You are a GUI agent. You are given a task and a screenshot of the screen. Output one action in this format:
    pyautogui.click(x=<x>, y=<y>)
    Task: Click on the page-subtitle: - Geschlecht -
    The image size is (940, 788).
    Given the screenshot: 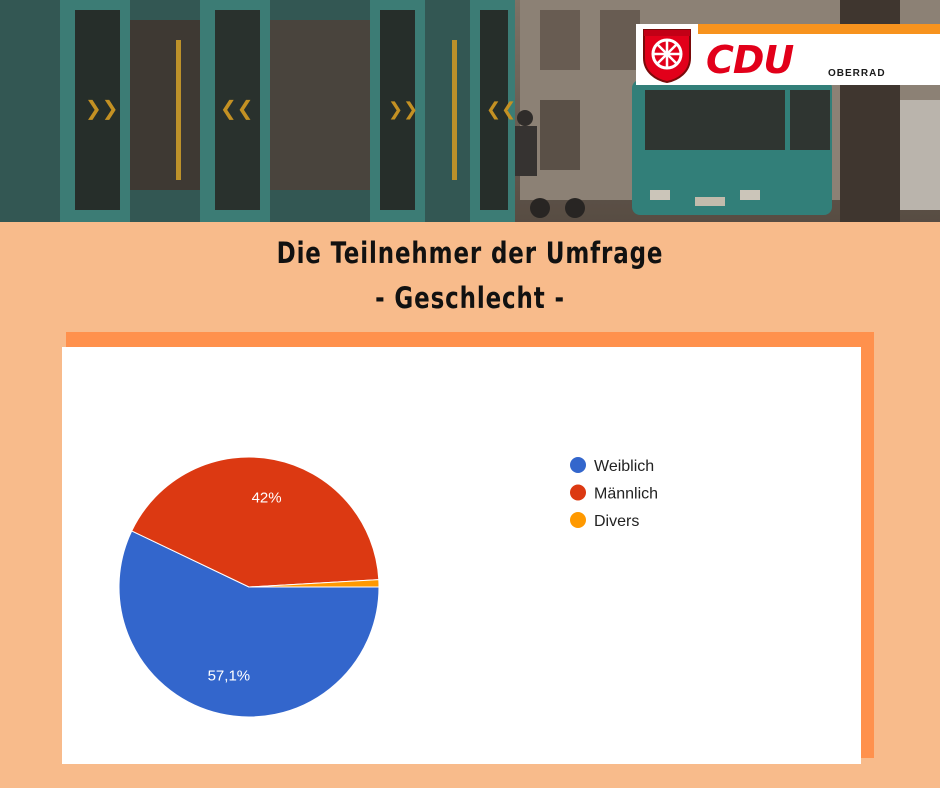 What is the action you would take?
    pyautogui.click(x=470, y=298)
    